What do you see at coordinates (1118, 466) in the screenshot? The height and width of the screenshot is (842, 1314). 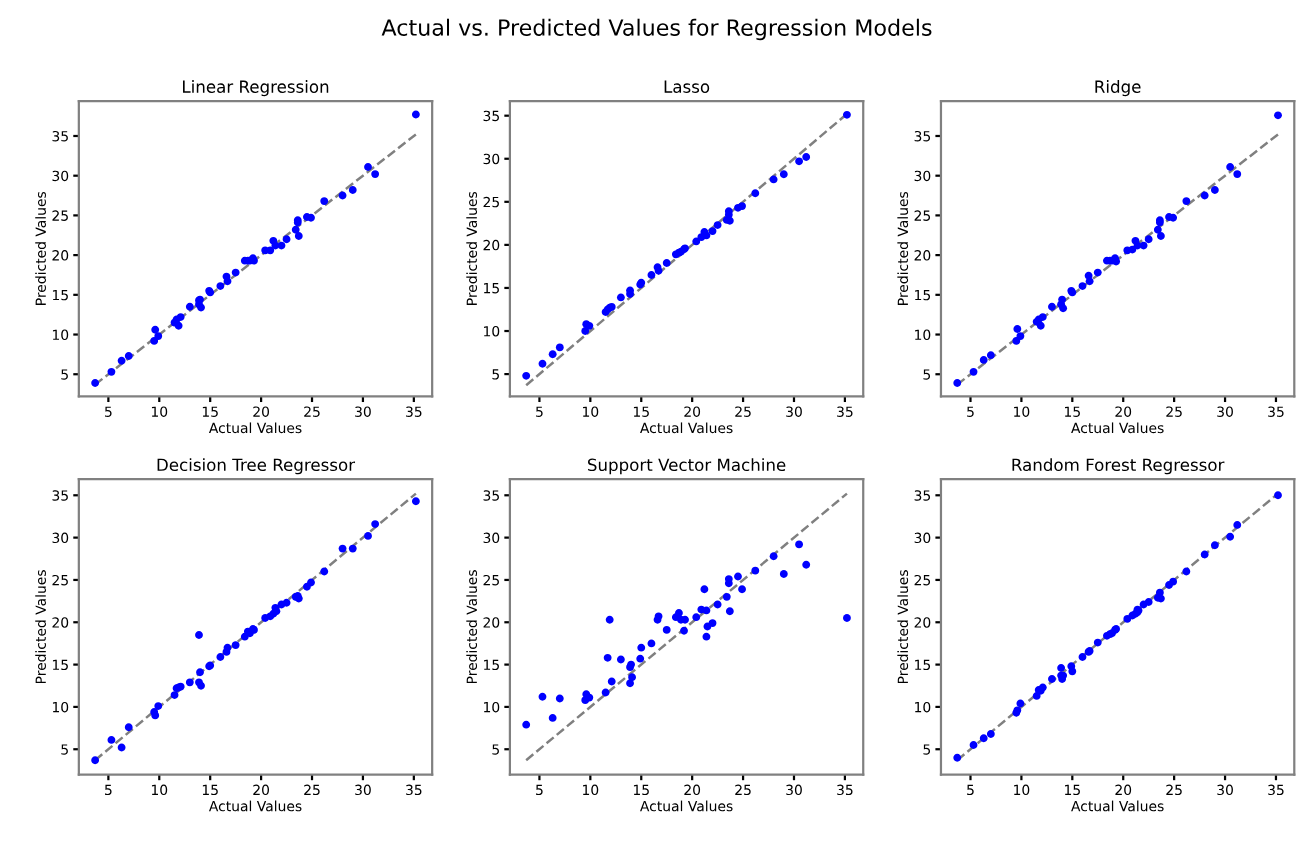 I see `chart-title: Random Forest Regressor` at bounding box center [1118, 466].